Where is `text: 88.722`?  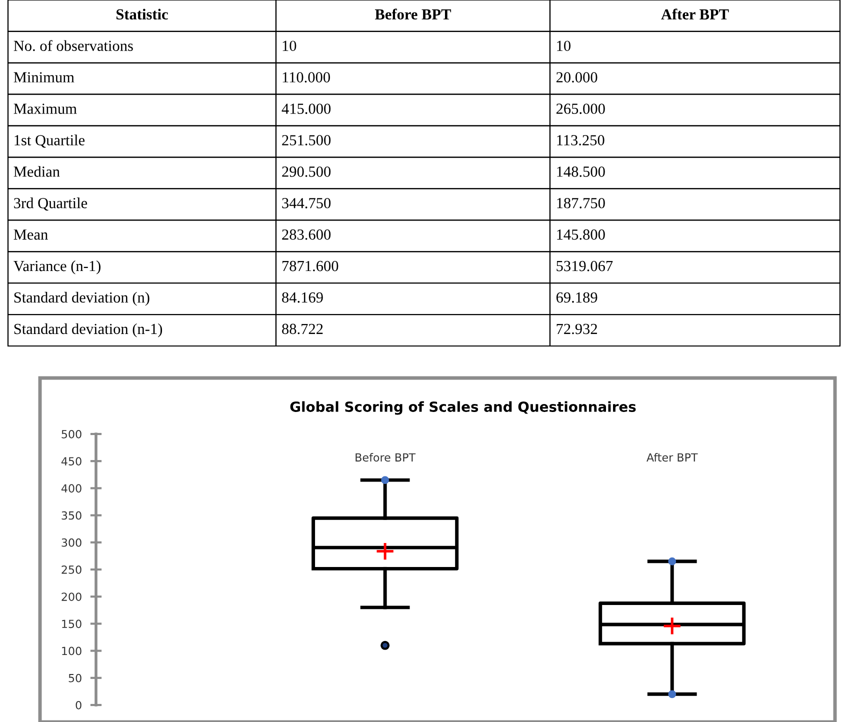 text: 88.722 is located at coordinates (302, 329).